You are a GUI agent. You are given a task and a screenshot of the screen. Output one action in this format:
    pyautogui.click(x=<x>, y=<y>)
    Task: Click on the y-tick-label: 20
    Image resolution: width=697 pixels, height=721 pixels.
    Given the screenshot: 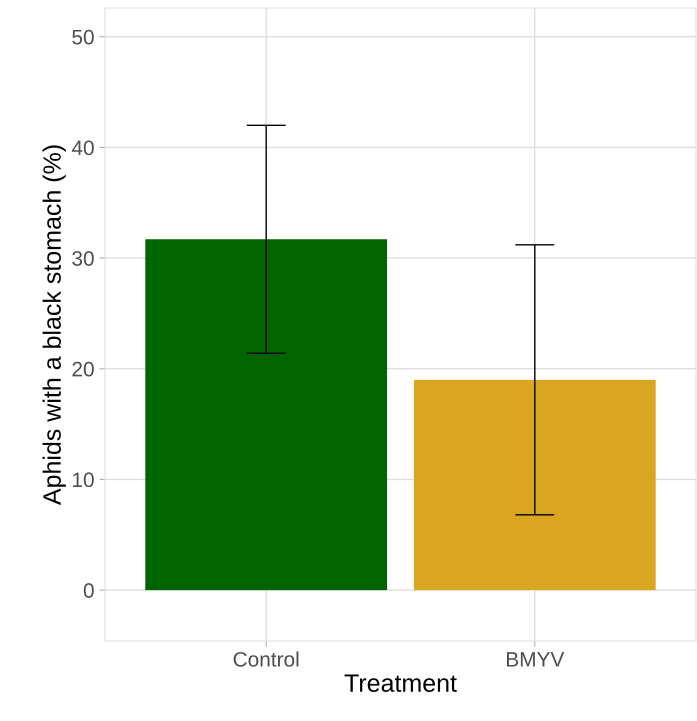 What is the action you would take?
    pyautogui.click(x=83, y=369)
    